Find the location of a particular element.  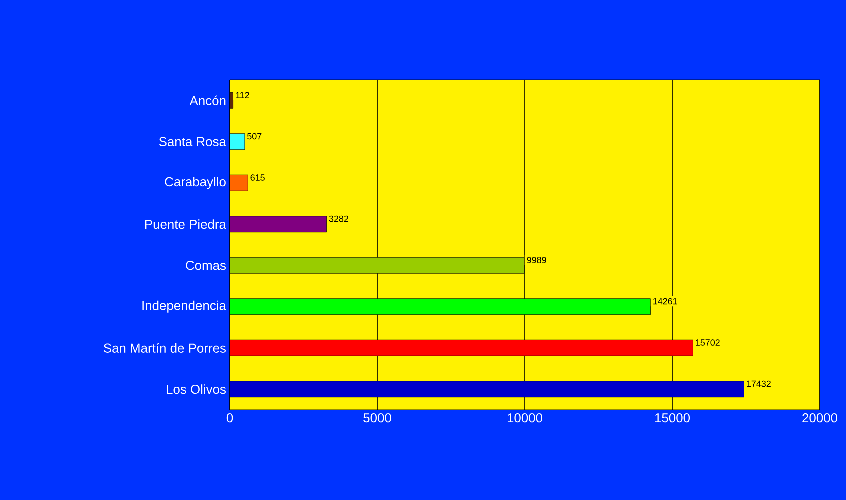

data-label: 615 is located at coordinates (257, 177).